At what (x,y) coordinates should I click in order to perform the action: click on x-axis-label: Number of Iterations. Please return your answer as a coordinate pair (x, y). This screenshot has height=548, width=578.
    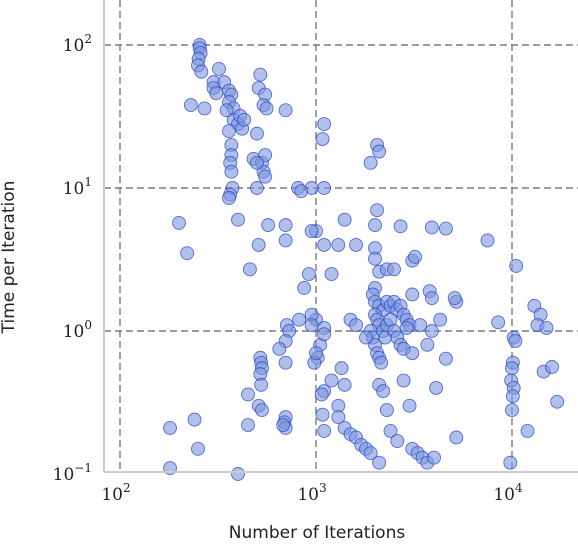
    Looking at the image, I should click on (317, 533).